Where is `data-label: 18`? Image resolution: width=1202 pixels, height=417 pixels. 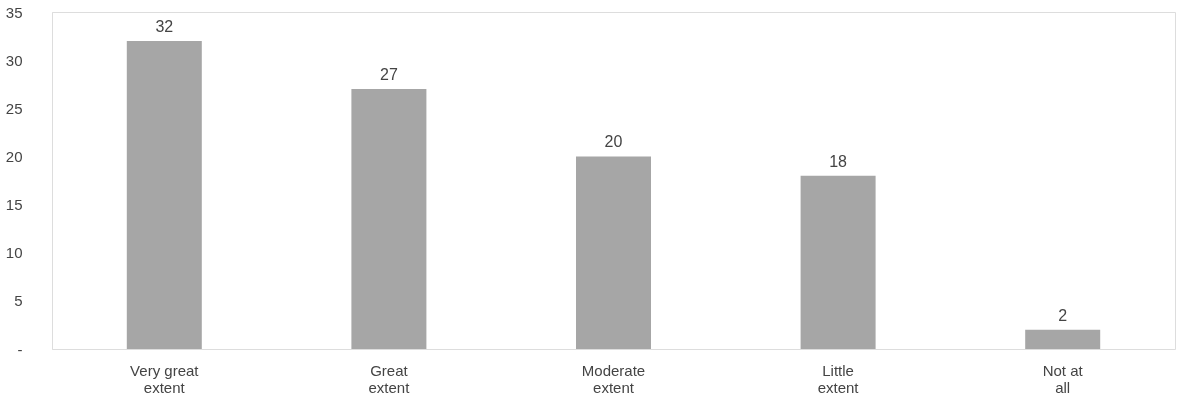 data-label: 18 is located at coordinates (838, 161).